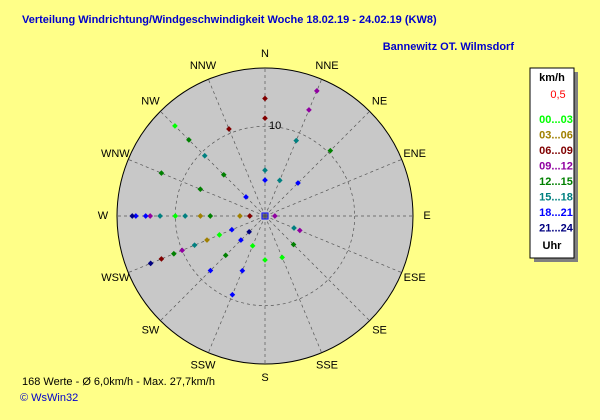 This screenshot has height=420, width=600. Describe the element at coordinates (556, 213) in the screenshot. I see `legend-label: 18...21` at that location.